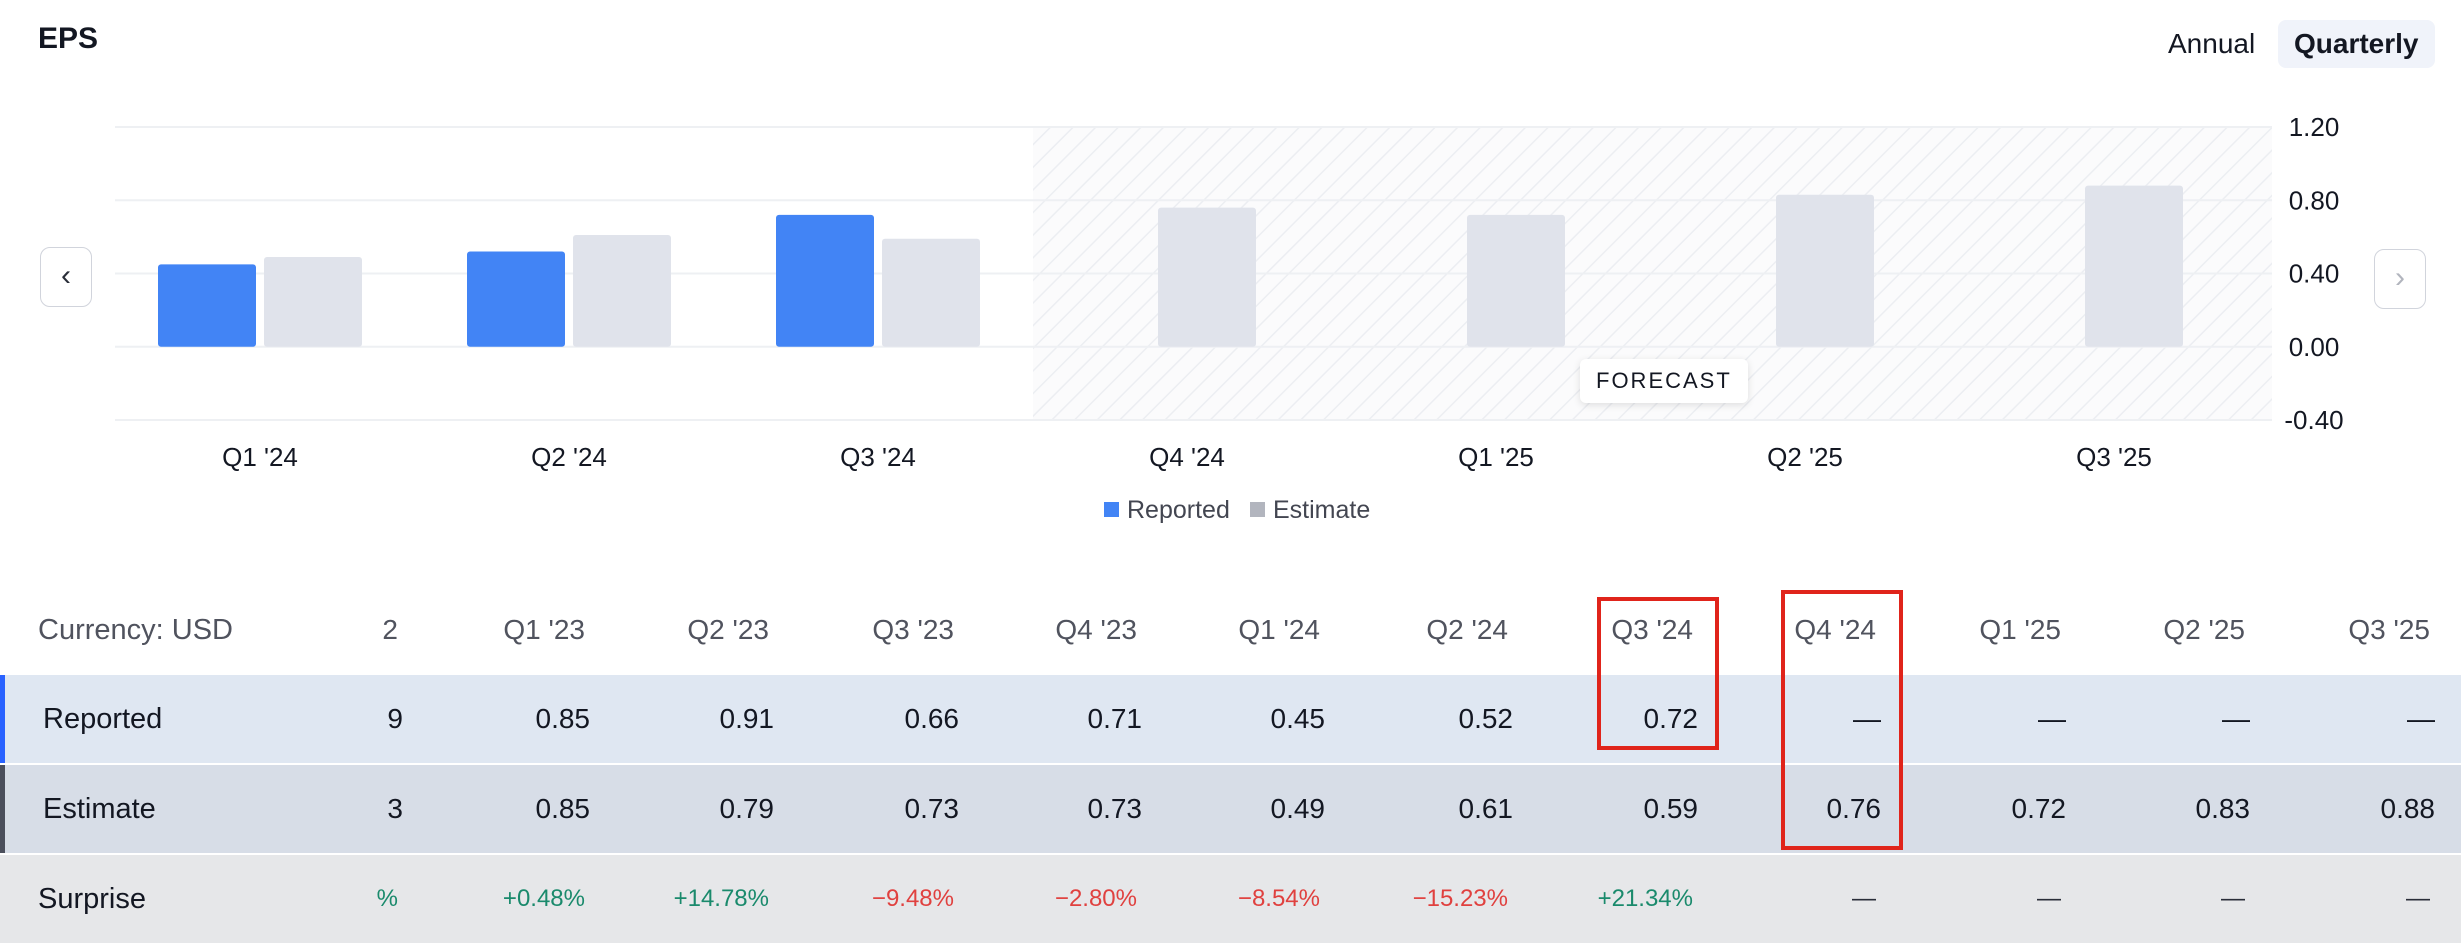 The height and width of the screenshot is (943, 2461). Describe the element at coordinates (103, 719) in the screenshot. I see `row-label-reported: Reported` at that location.